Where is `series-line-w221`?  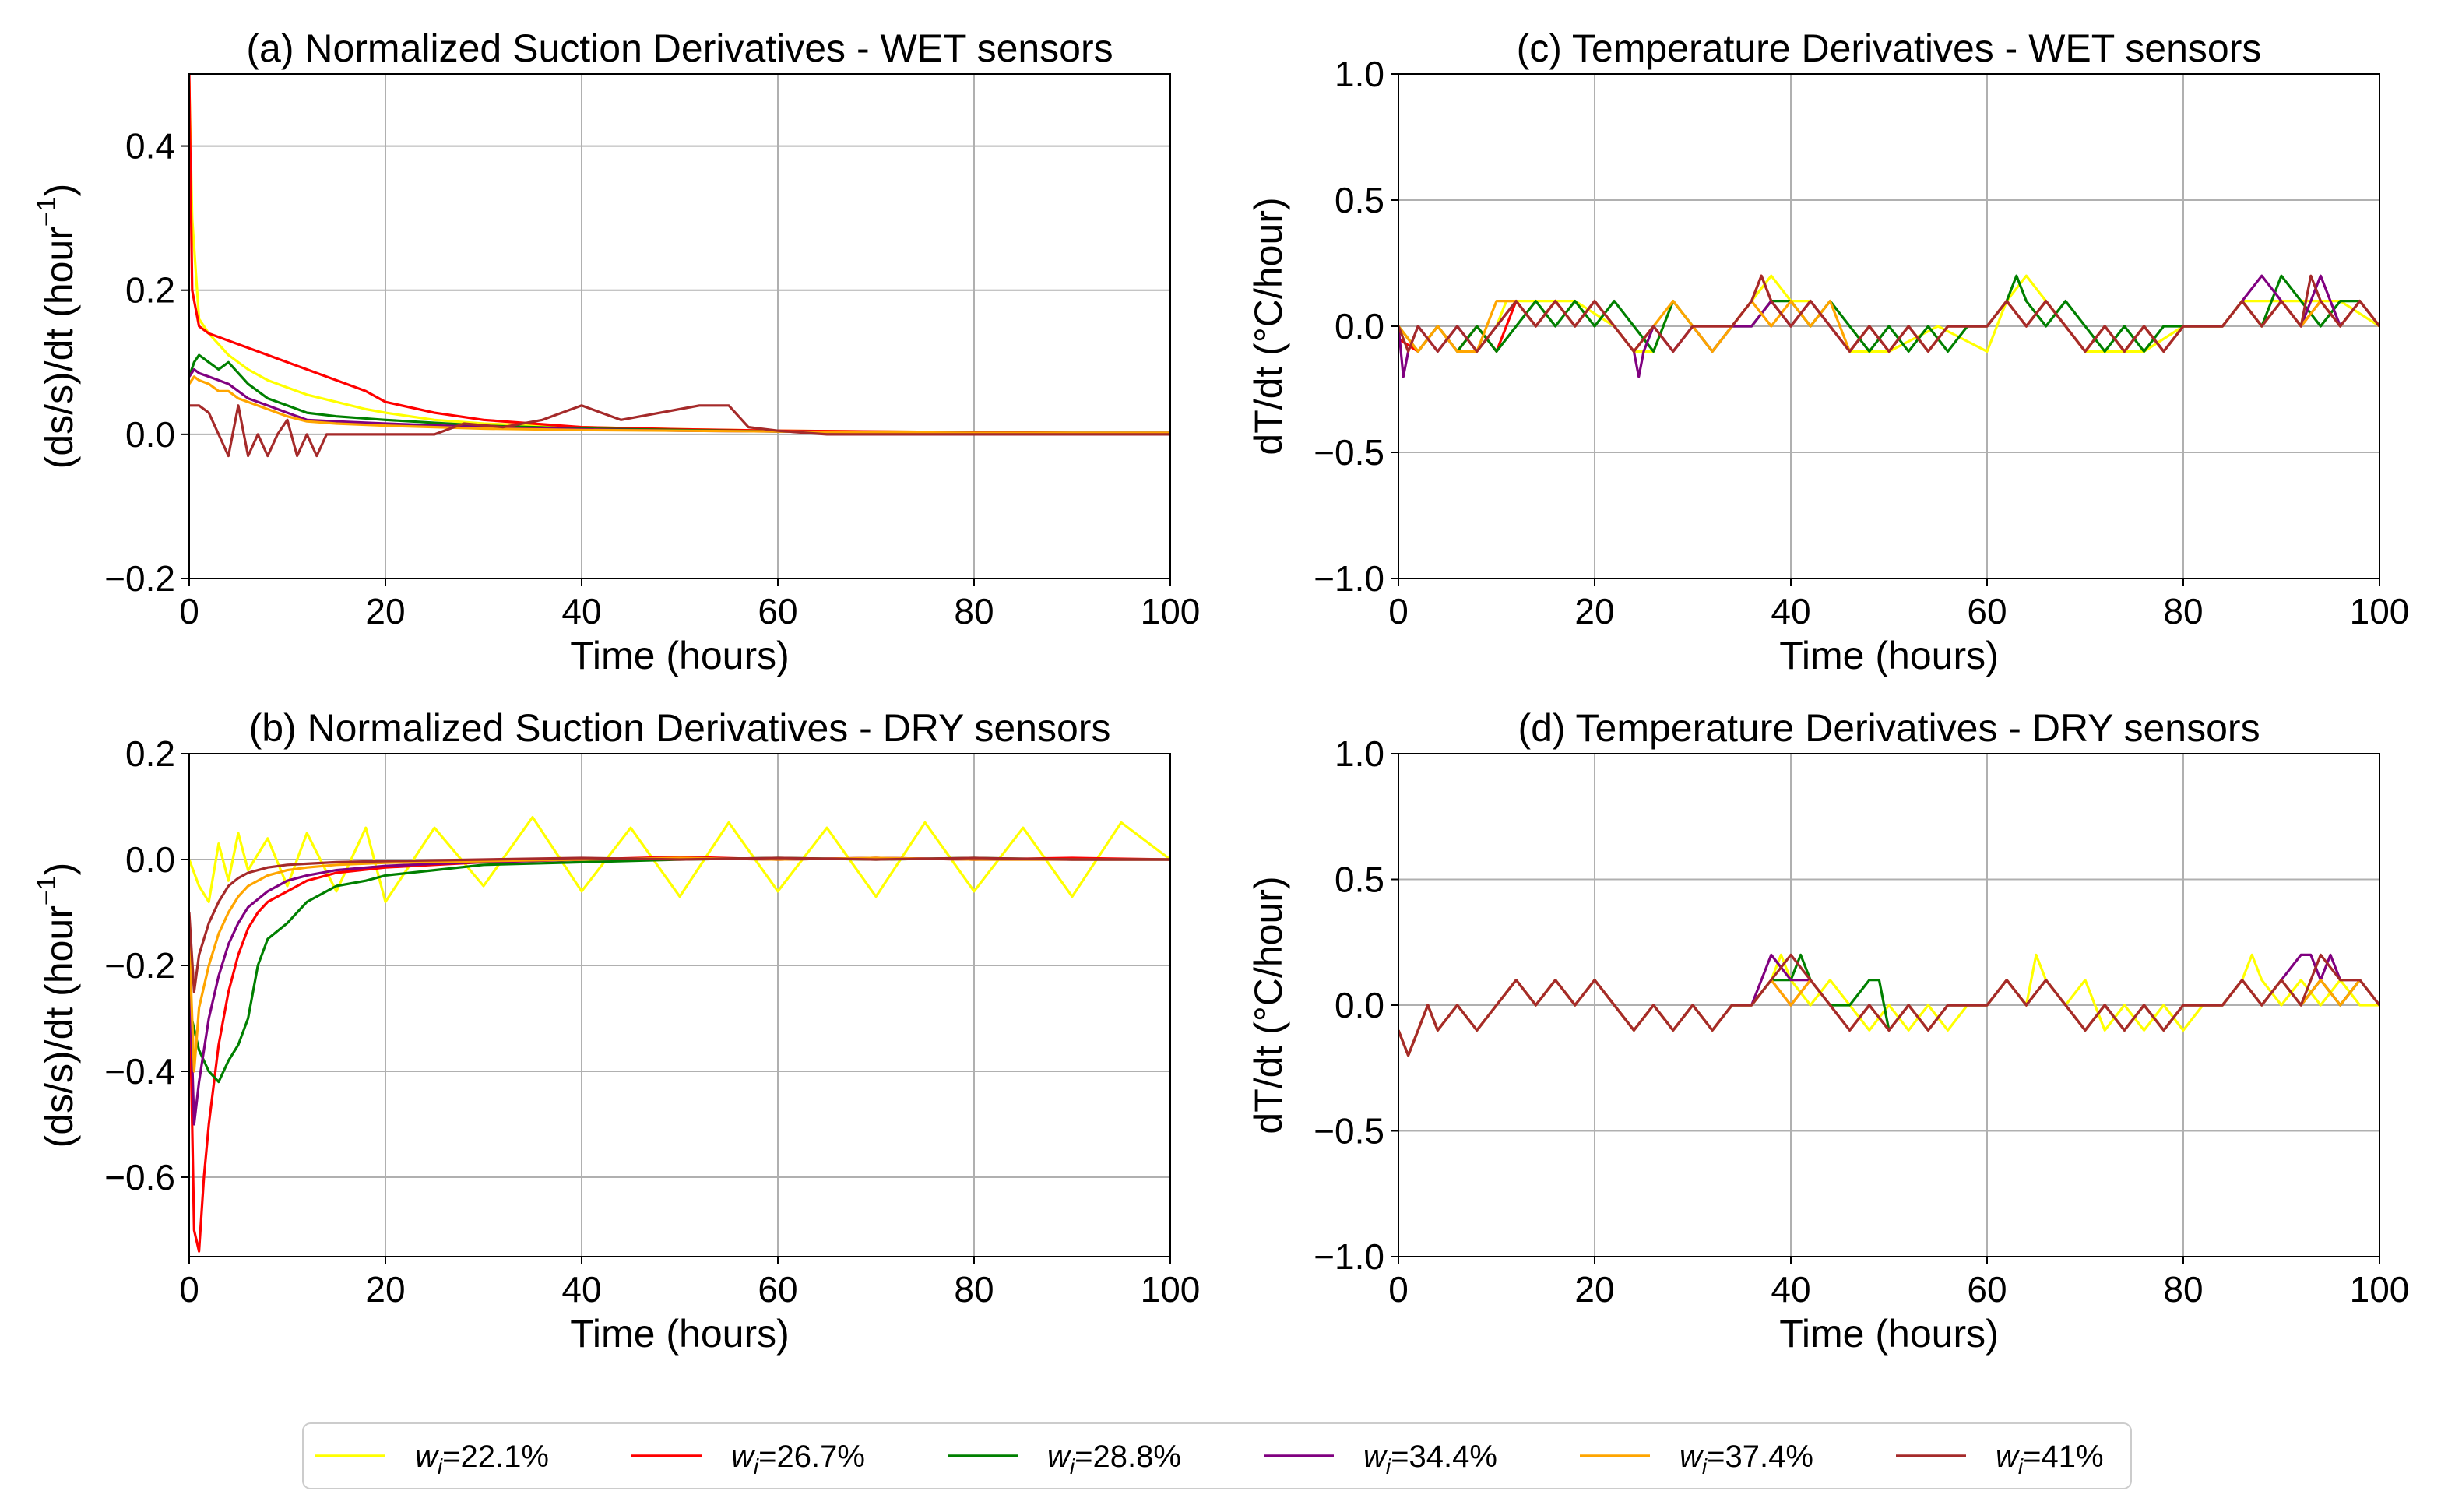 series-line-w221 is located at coordinates (679, 859).